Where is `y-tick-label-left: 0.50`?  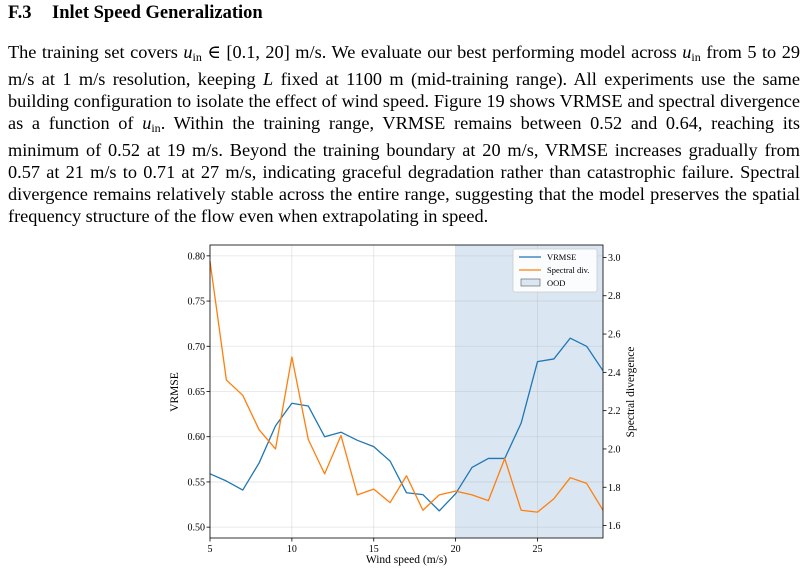
y-tick-label-left: 0.50 is located at coordinates (197, 528).